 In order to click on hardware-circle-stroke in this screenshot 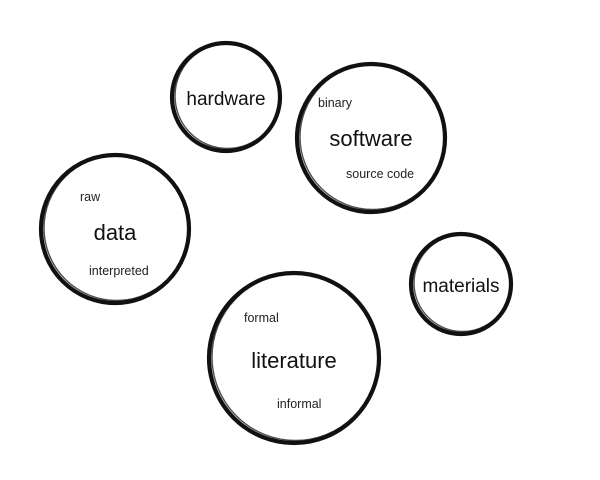, I will do `click(227, 96)`.